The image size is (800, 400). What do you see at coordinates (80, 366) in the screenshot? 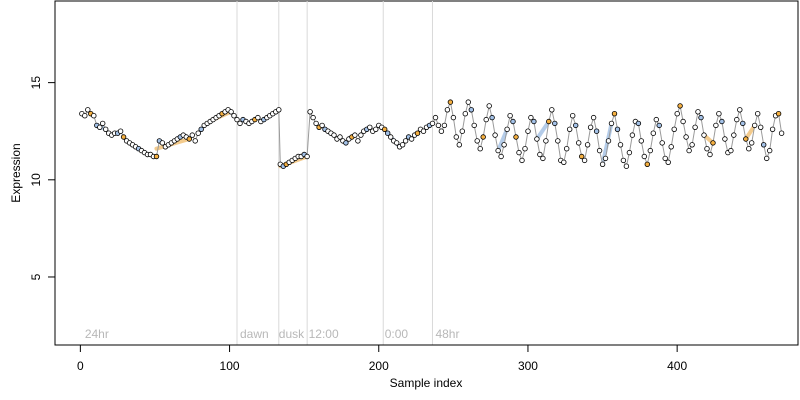
I see `x-tick-label: 0` at bounding box center [80, 366].